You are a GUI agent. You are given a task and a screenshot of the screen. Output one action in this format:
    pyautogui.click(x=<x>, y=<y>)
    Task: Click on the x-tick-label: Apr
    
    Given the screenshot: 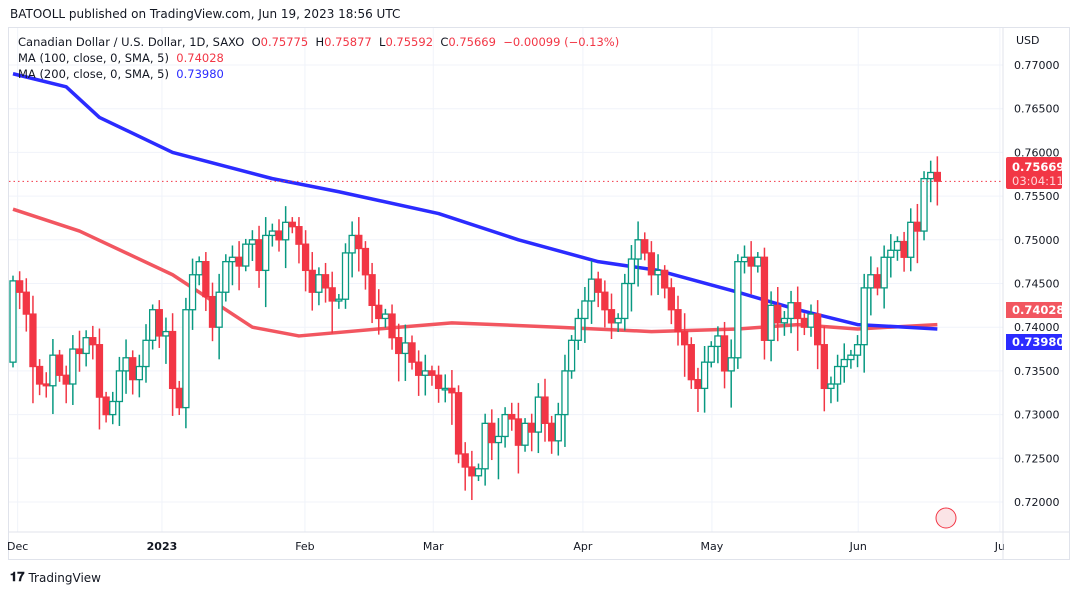 What is the action you would take?
    pyautogui.click(x=583, y=546)
    